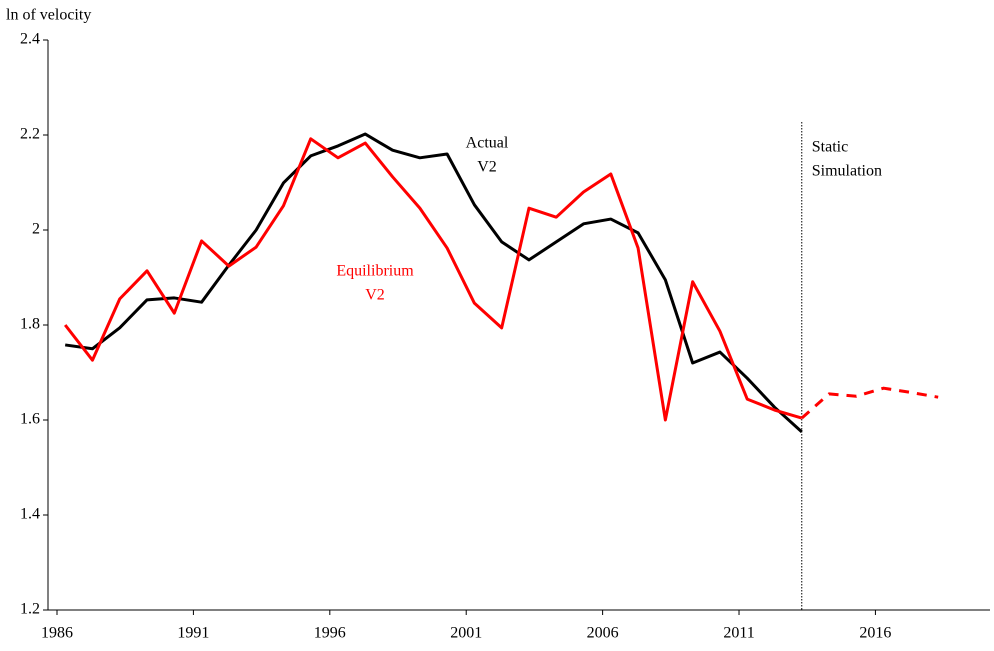 Image resolution: width=994 pixels, height=651 pixels. What do you see at coordinates (330, 633) in the screenshot?
I see `x-tick-label: 1996` at bounding box center [330, 633].